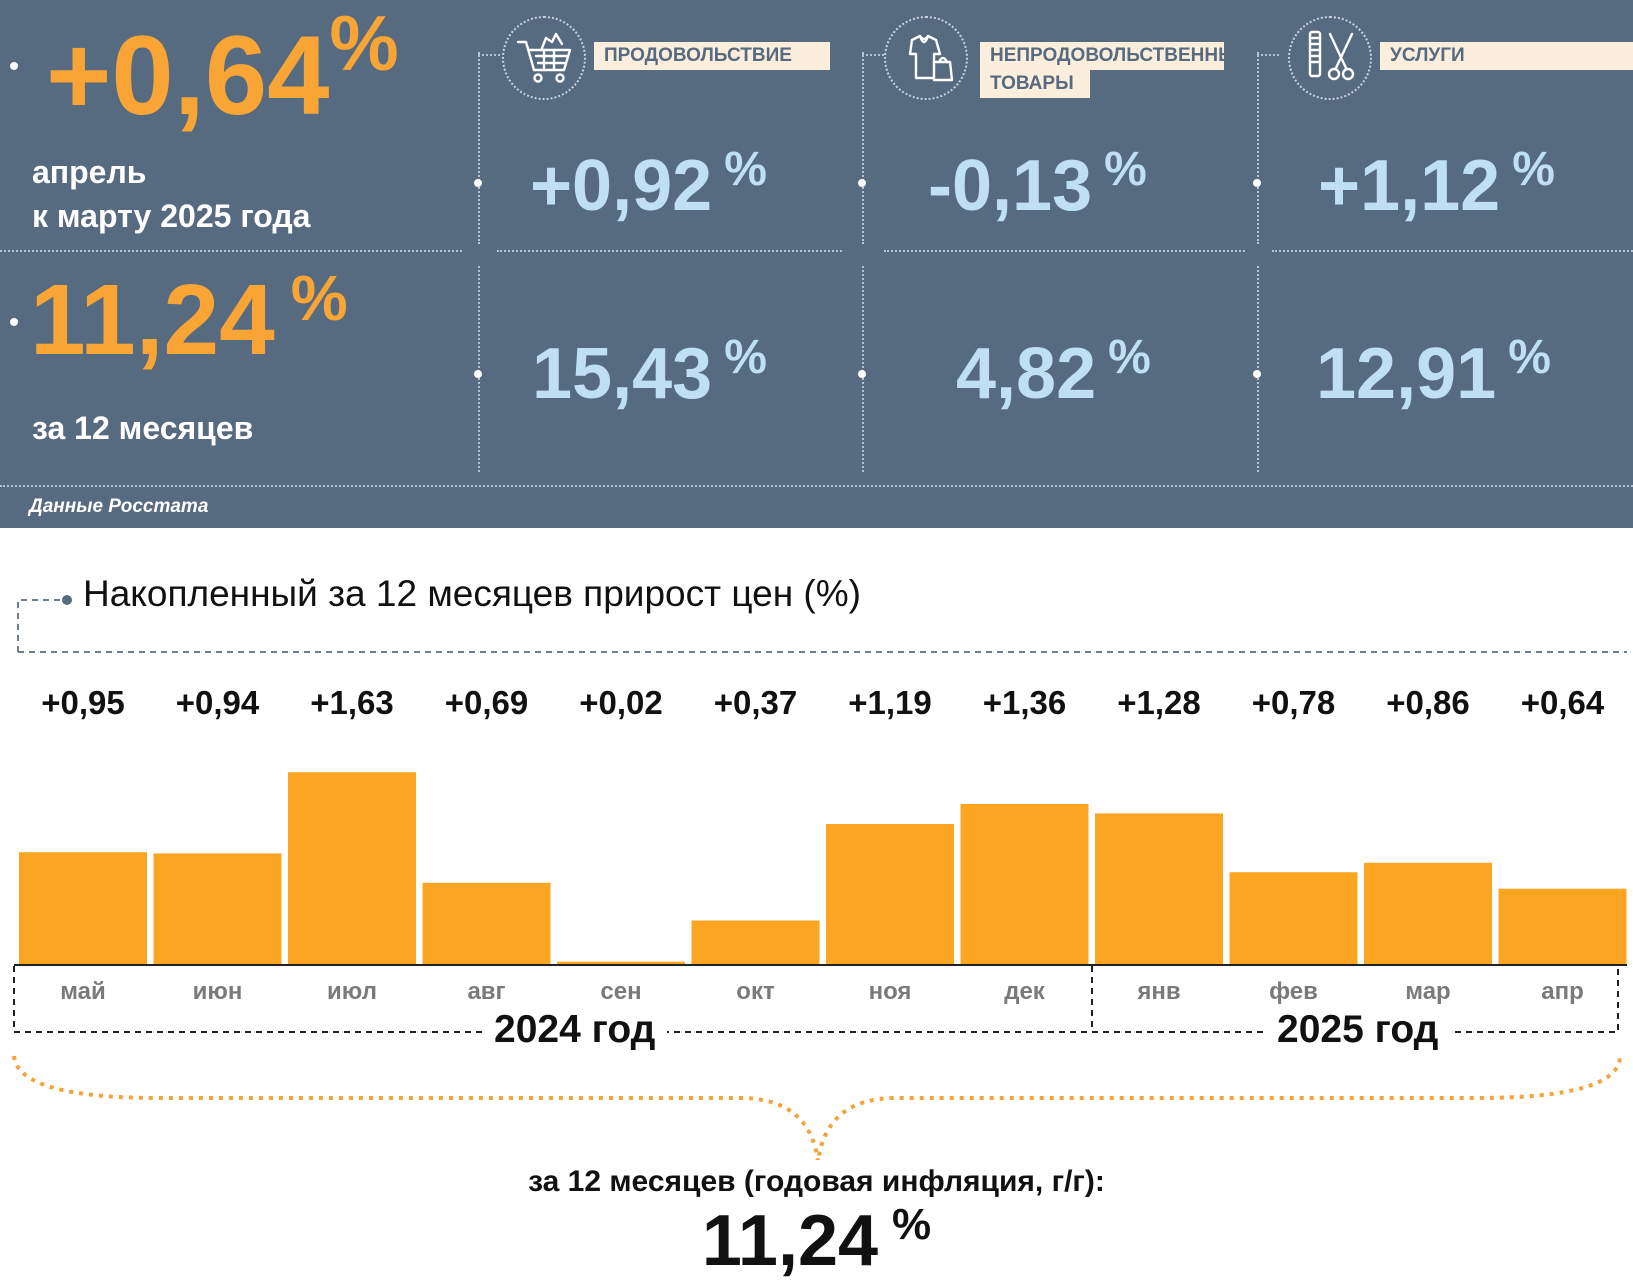 The width and height of the screenshot is (1633, 1285). I want to click on services-monthly-value: +1,12%, so click(1436, 184).